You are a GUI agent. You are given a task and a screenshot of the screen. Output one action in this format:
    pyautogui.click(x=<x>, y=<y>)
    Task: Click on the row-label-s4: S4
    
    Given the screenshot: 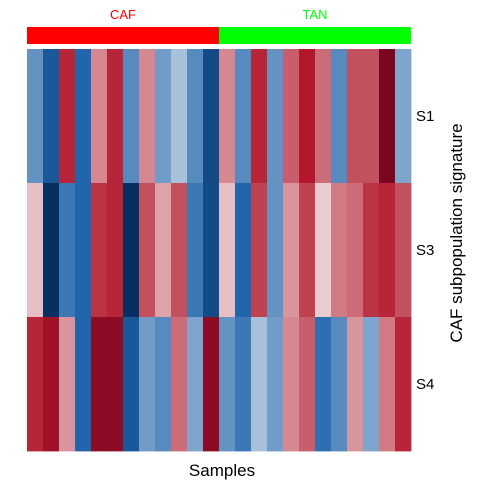 What is the action you would take?
    pyautogui.click(x=425, y=384)
    